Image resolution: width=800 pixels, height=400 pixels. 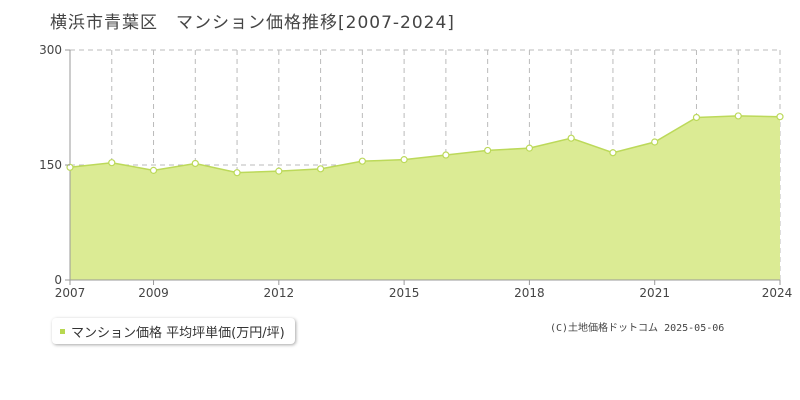 What do you see at coordinates (404, 293) in the screenshot?
I see `x-tick-label: 2015` at bounding box center [404, 293].